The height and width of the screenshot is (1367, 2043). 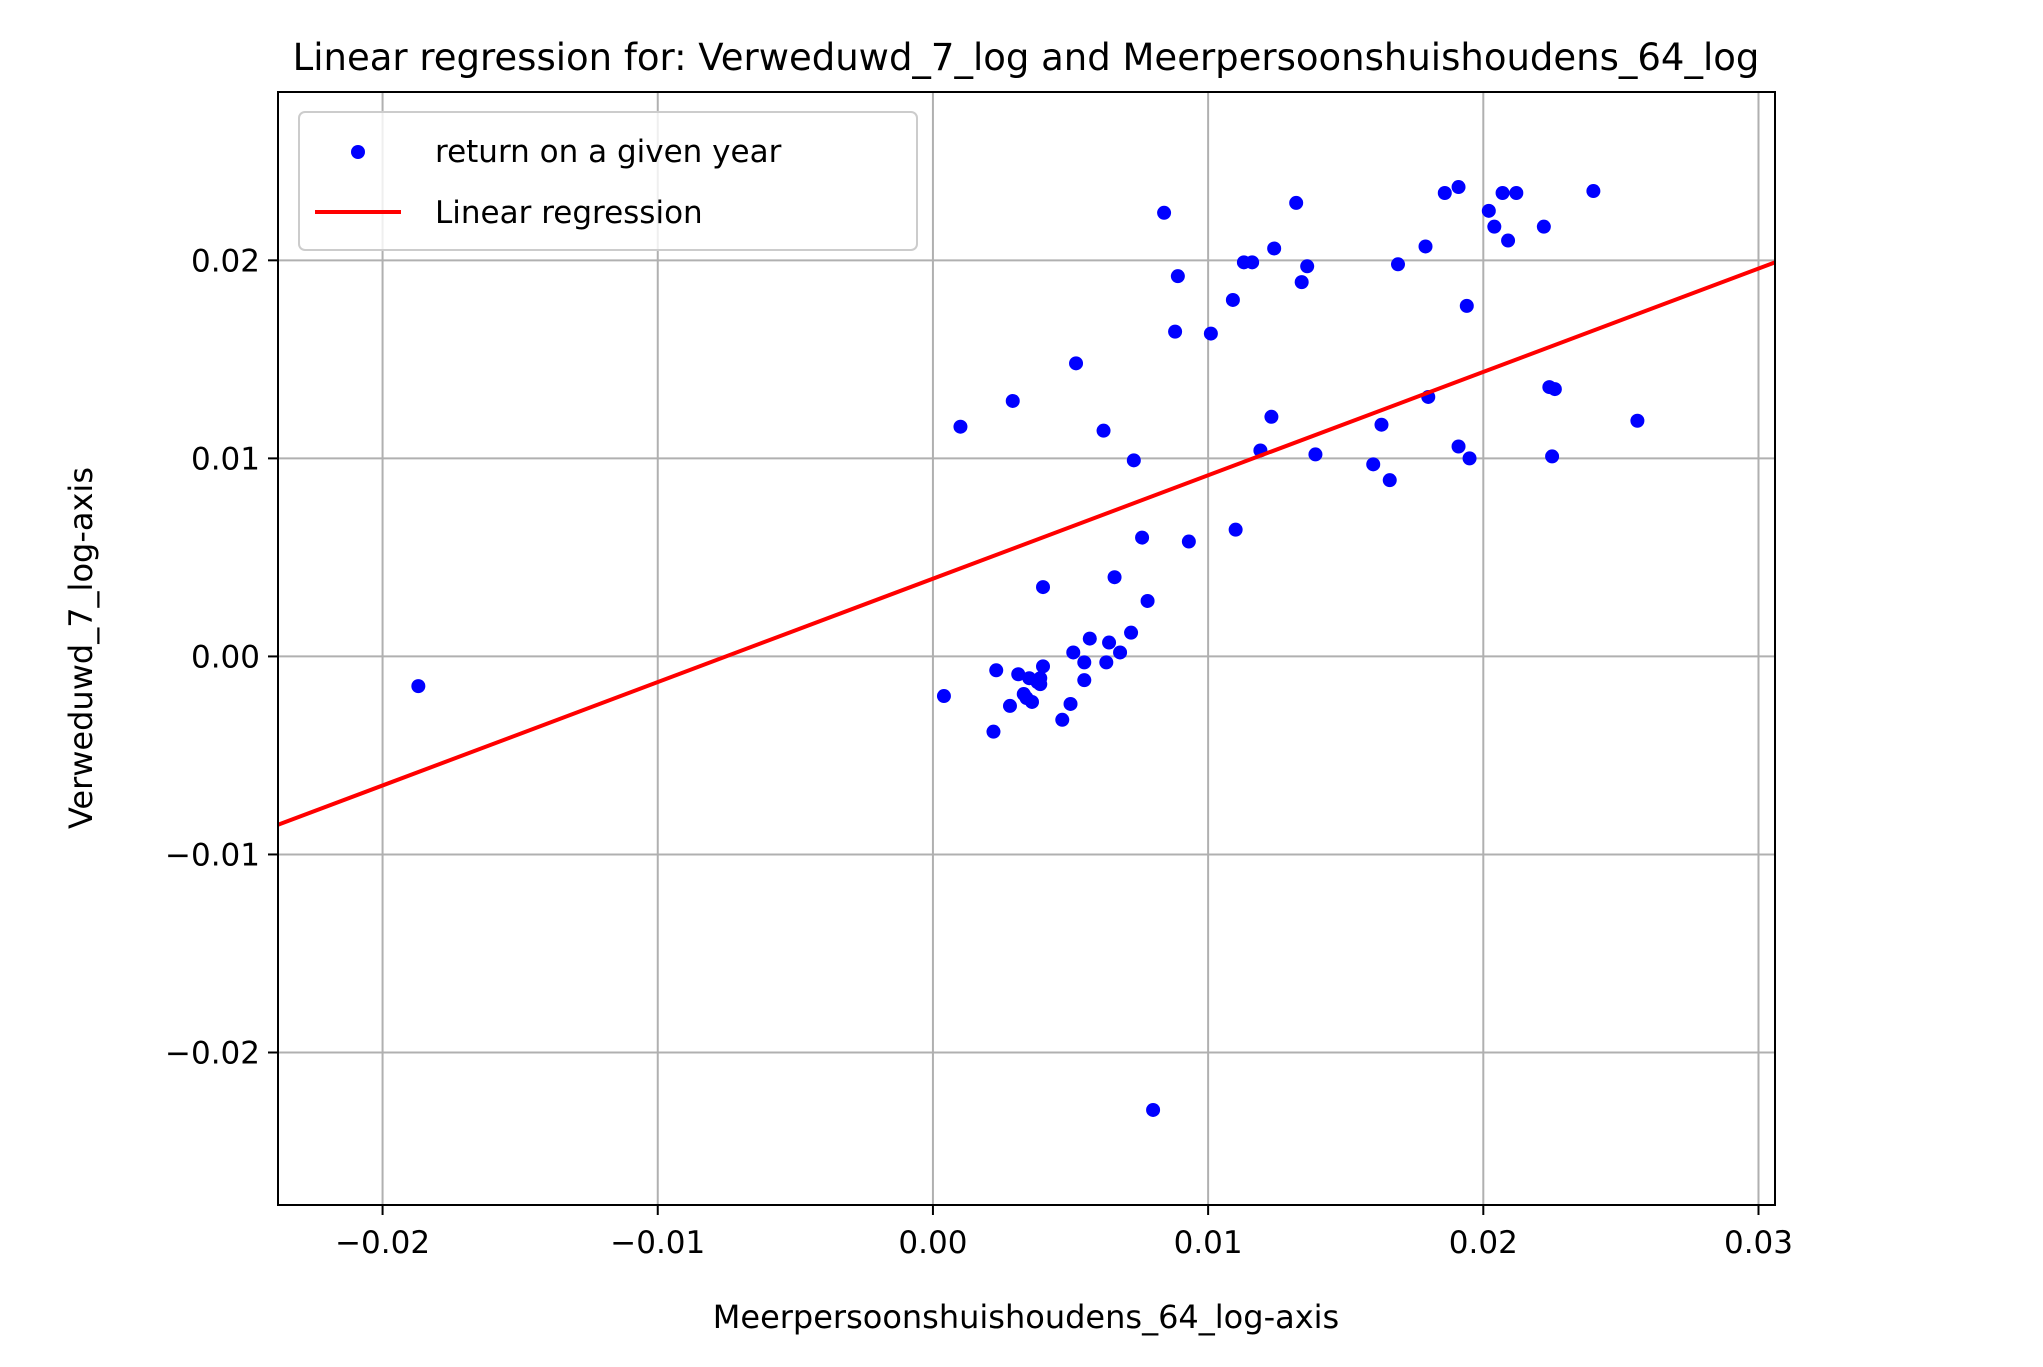 What do you see at coordinates (932, 1243) in the screenshot?
I see `x-tick-label: 0.00` at bounding box center [932, 1243].